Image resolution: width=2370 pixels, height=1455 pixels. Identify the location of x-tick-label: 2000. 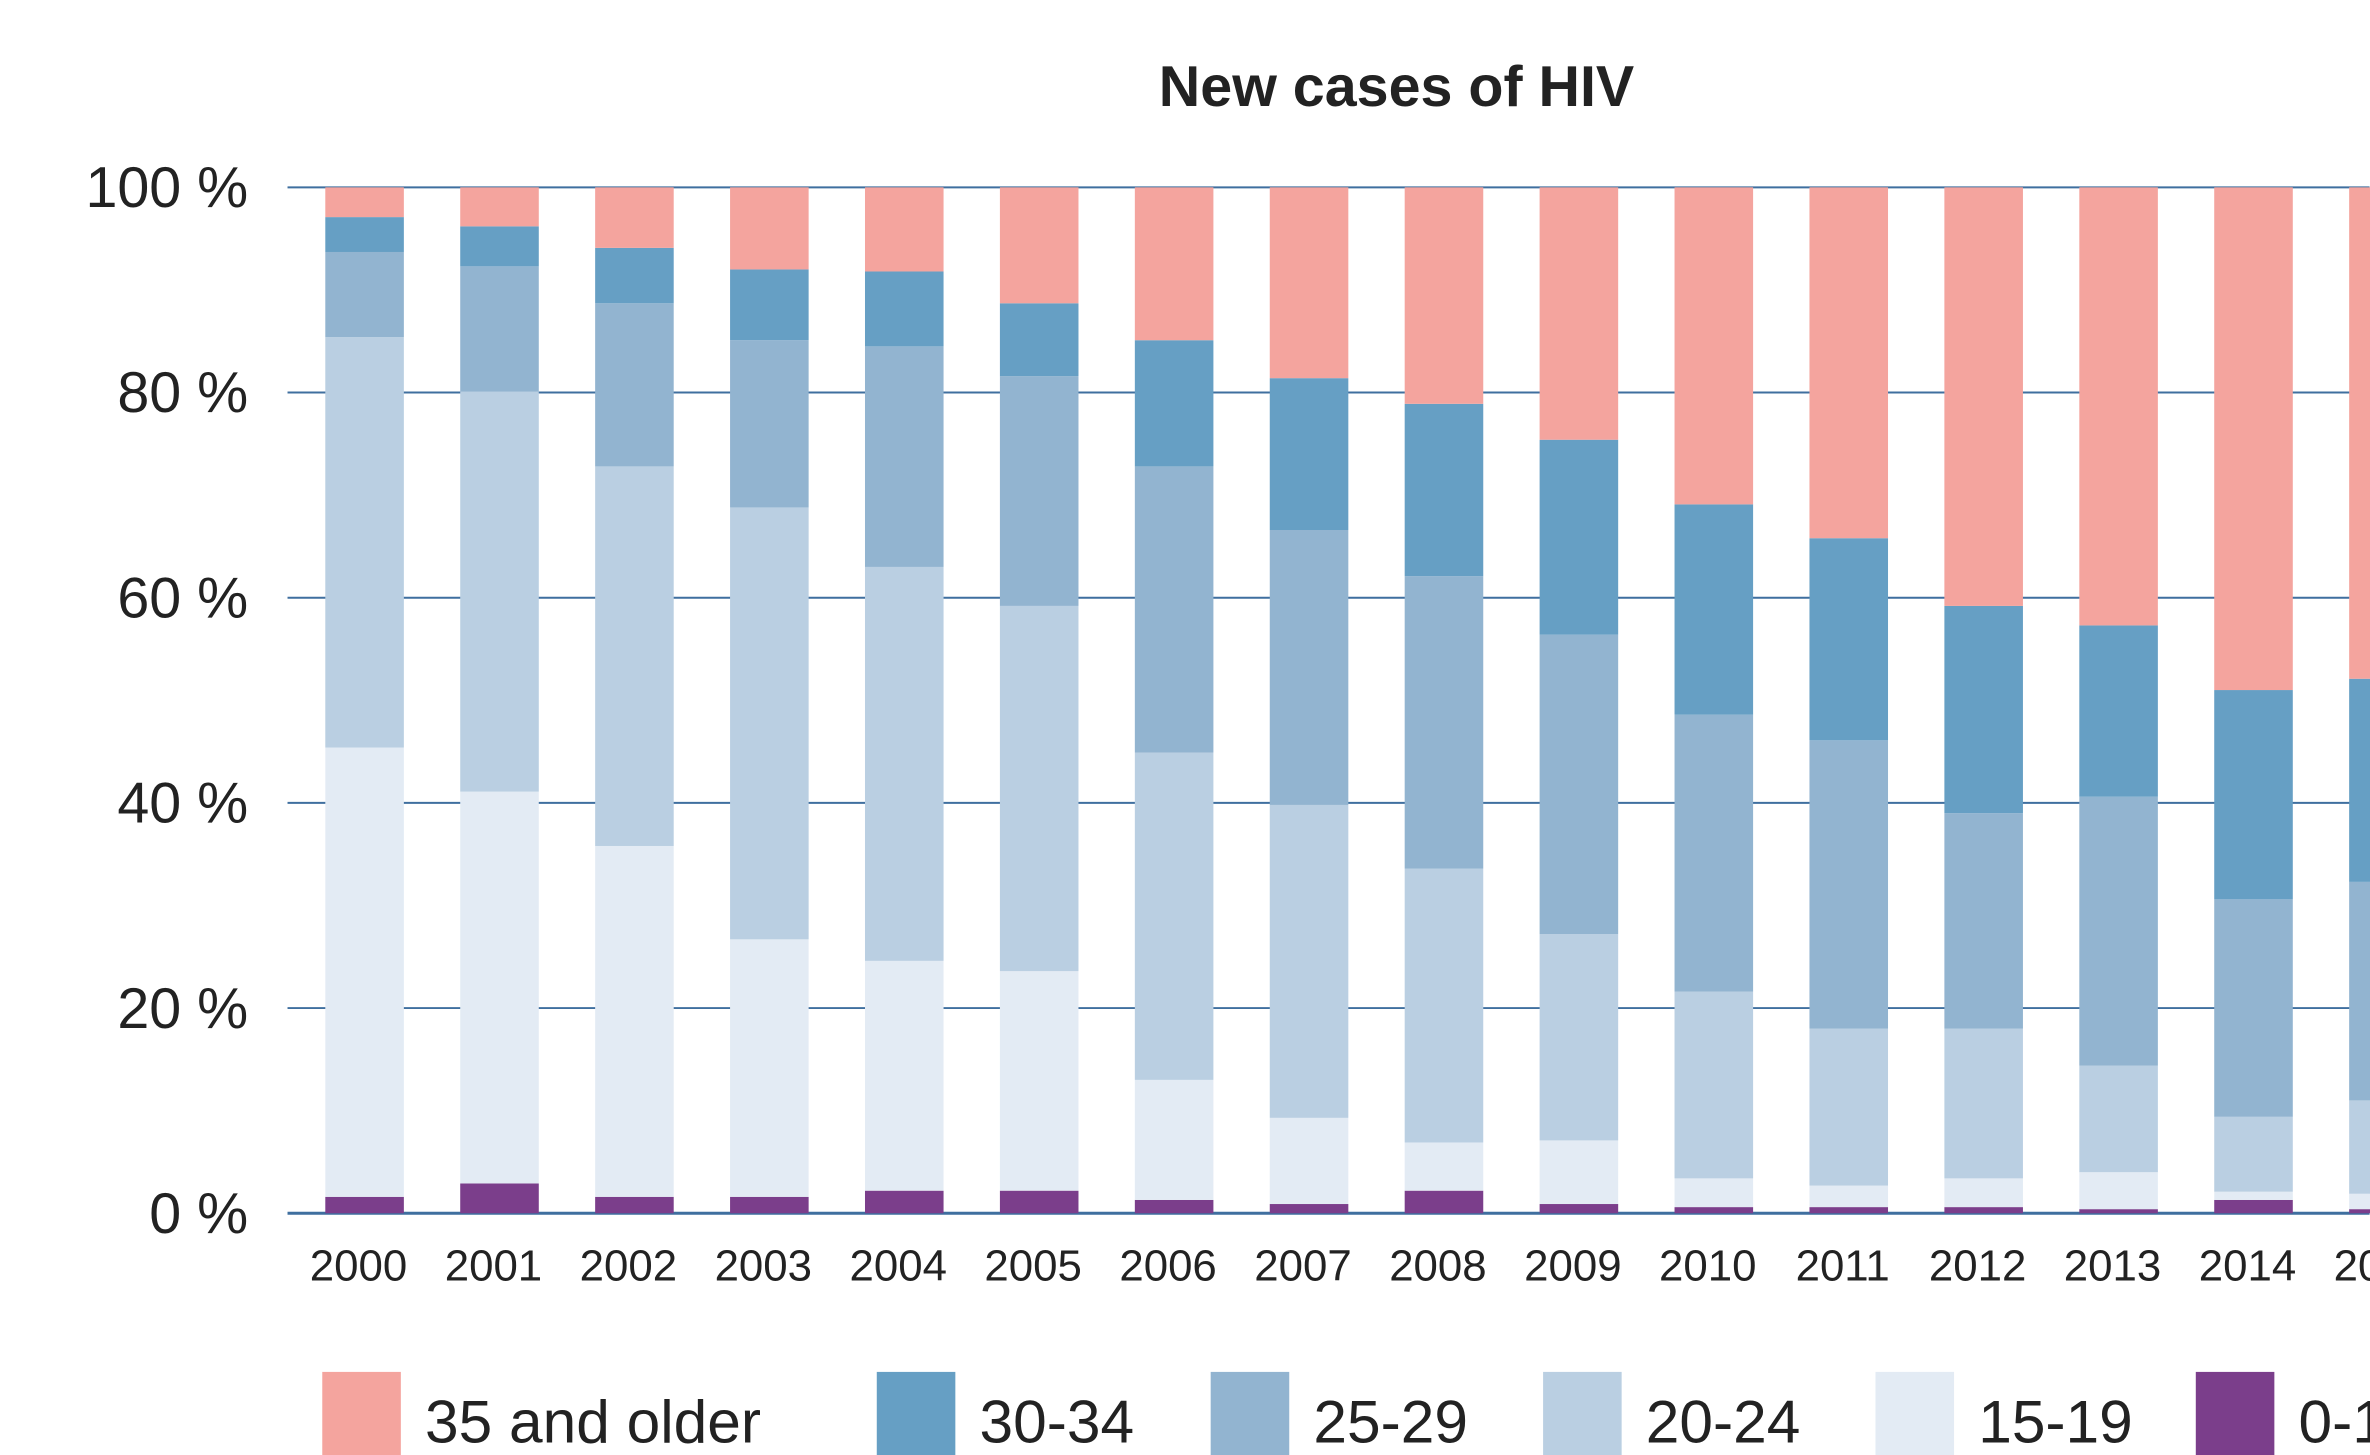
(358, 1266).